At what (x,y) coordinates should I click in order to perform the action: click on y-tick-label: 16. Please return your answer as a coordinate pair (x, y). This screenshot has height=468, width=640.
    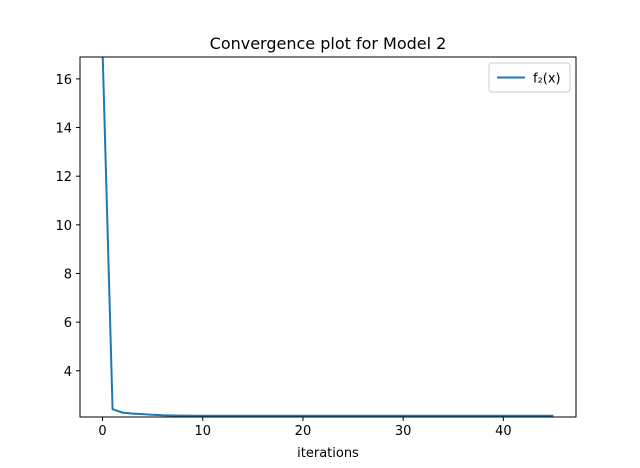
    Looking at the image, I should click on (63, 80).